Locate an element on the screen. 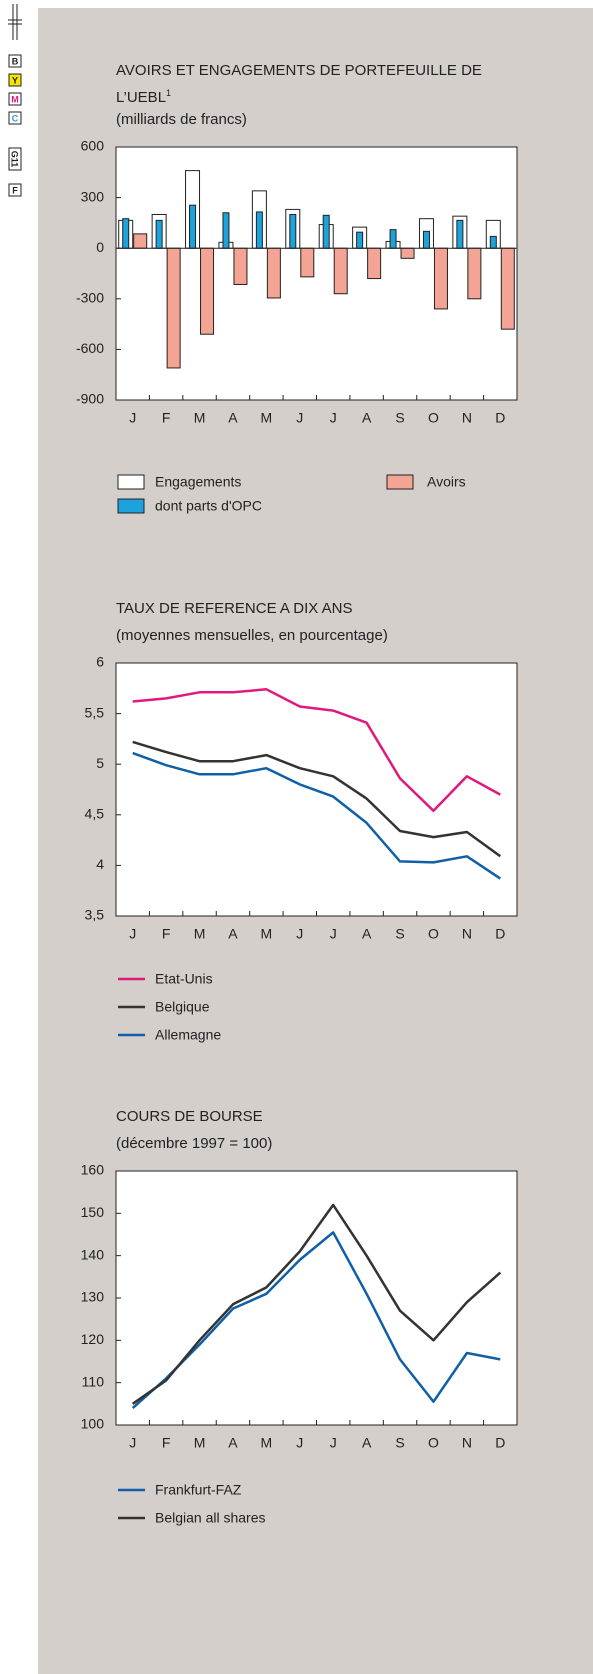  printer-mark: M is located at coordinates (15, 99).